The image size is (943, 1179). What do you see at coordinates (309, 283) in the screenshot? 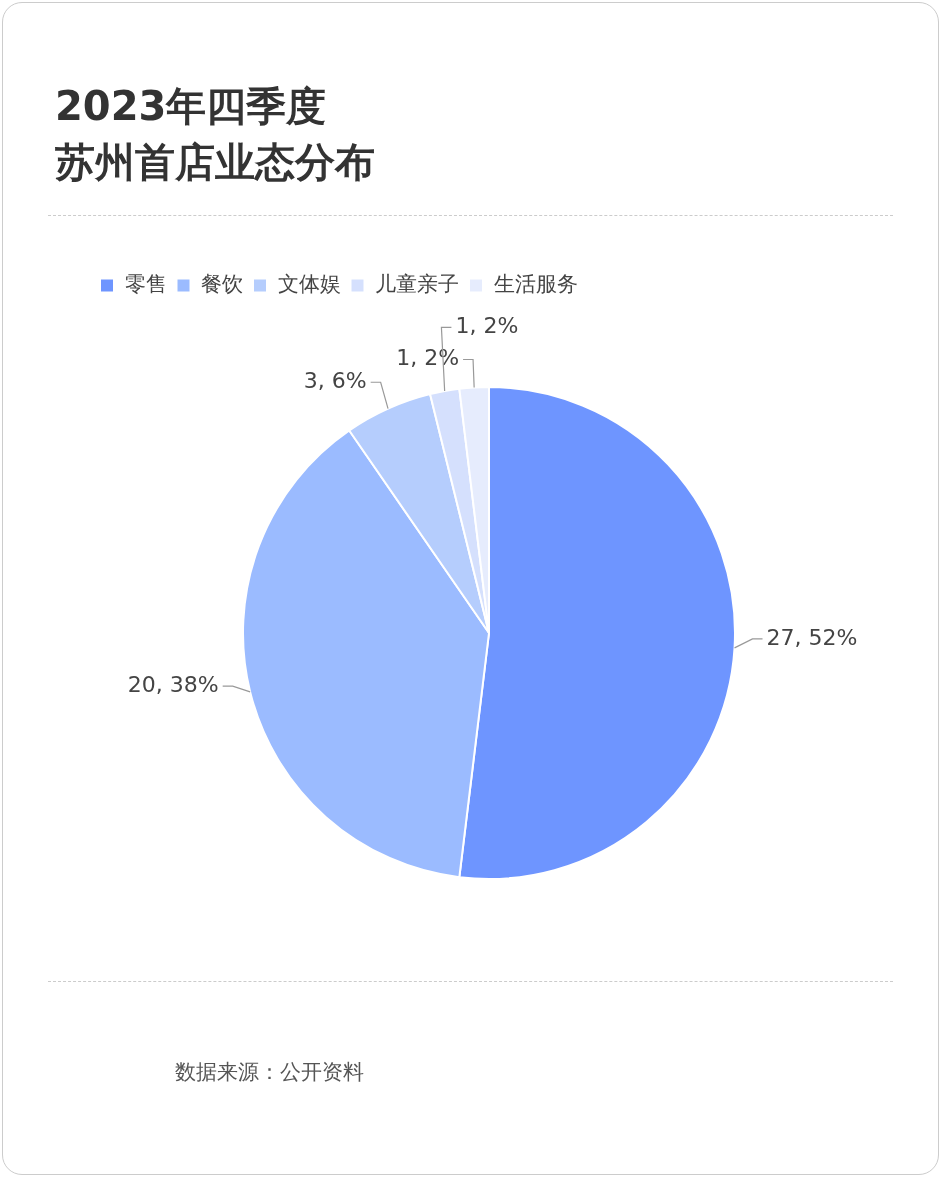
I see `legend-label: 文体娱` at bounding box center [309, 283].